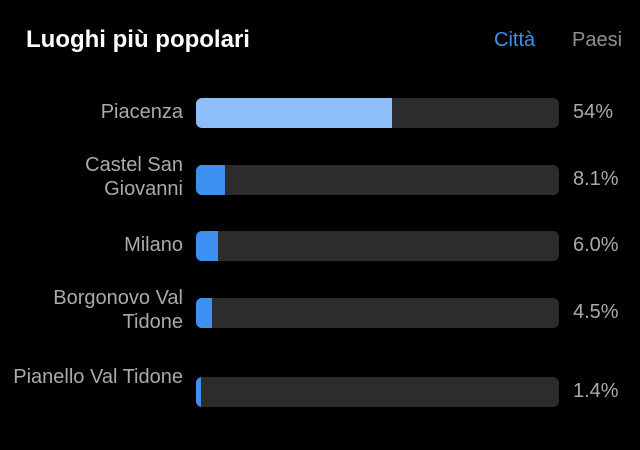 This screenshot has height=450, width=640. Describe the element at coordinates (153, 245) in the screenshot. I see `place-label: Milano` at that location.